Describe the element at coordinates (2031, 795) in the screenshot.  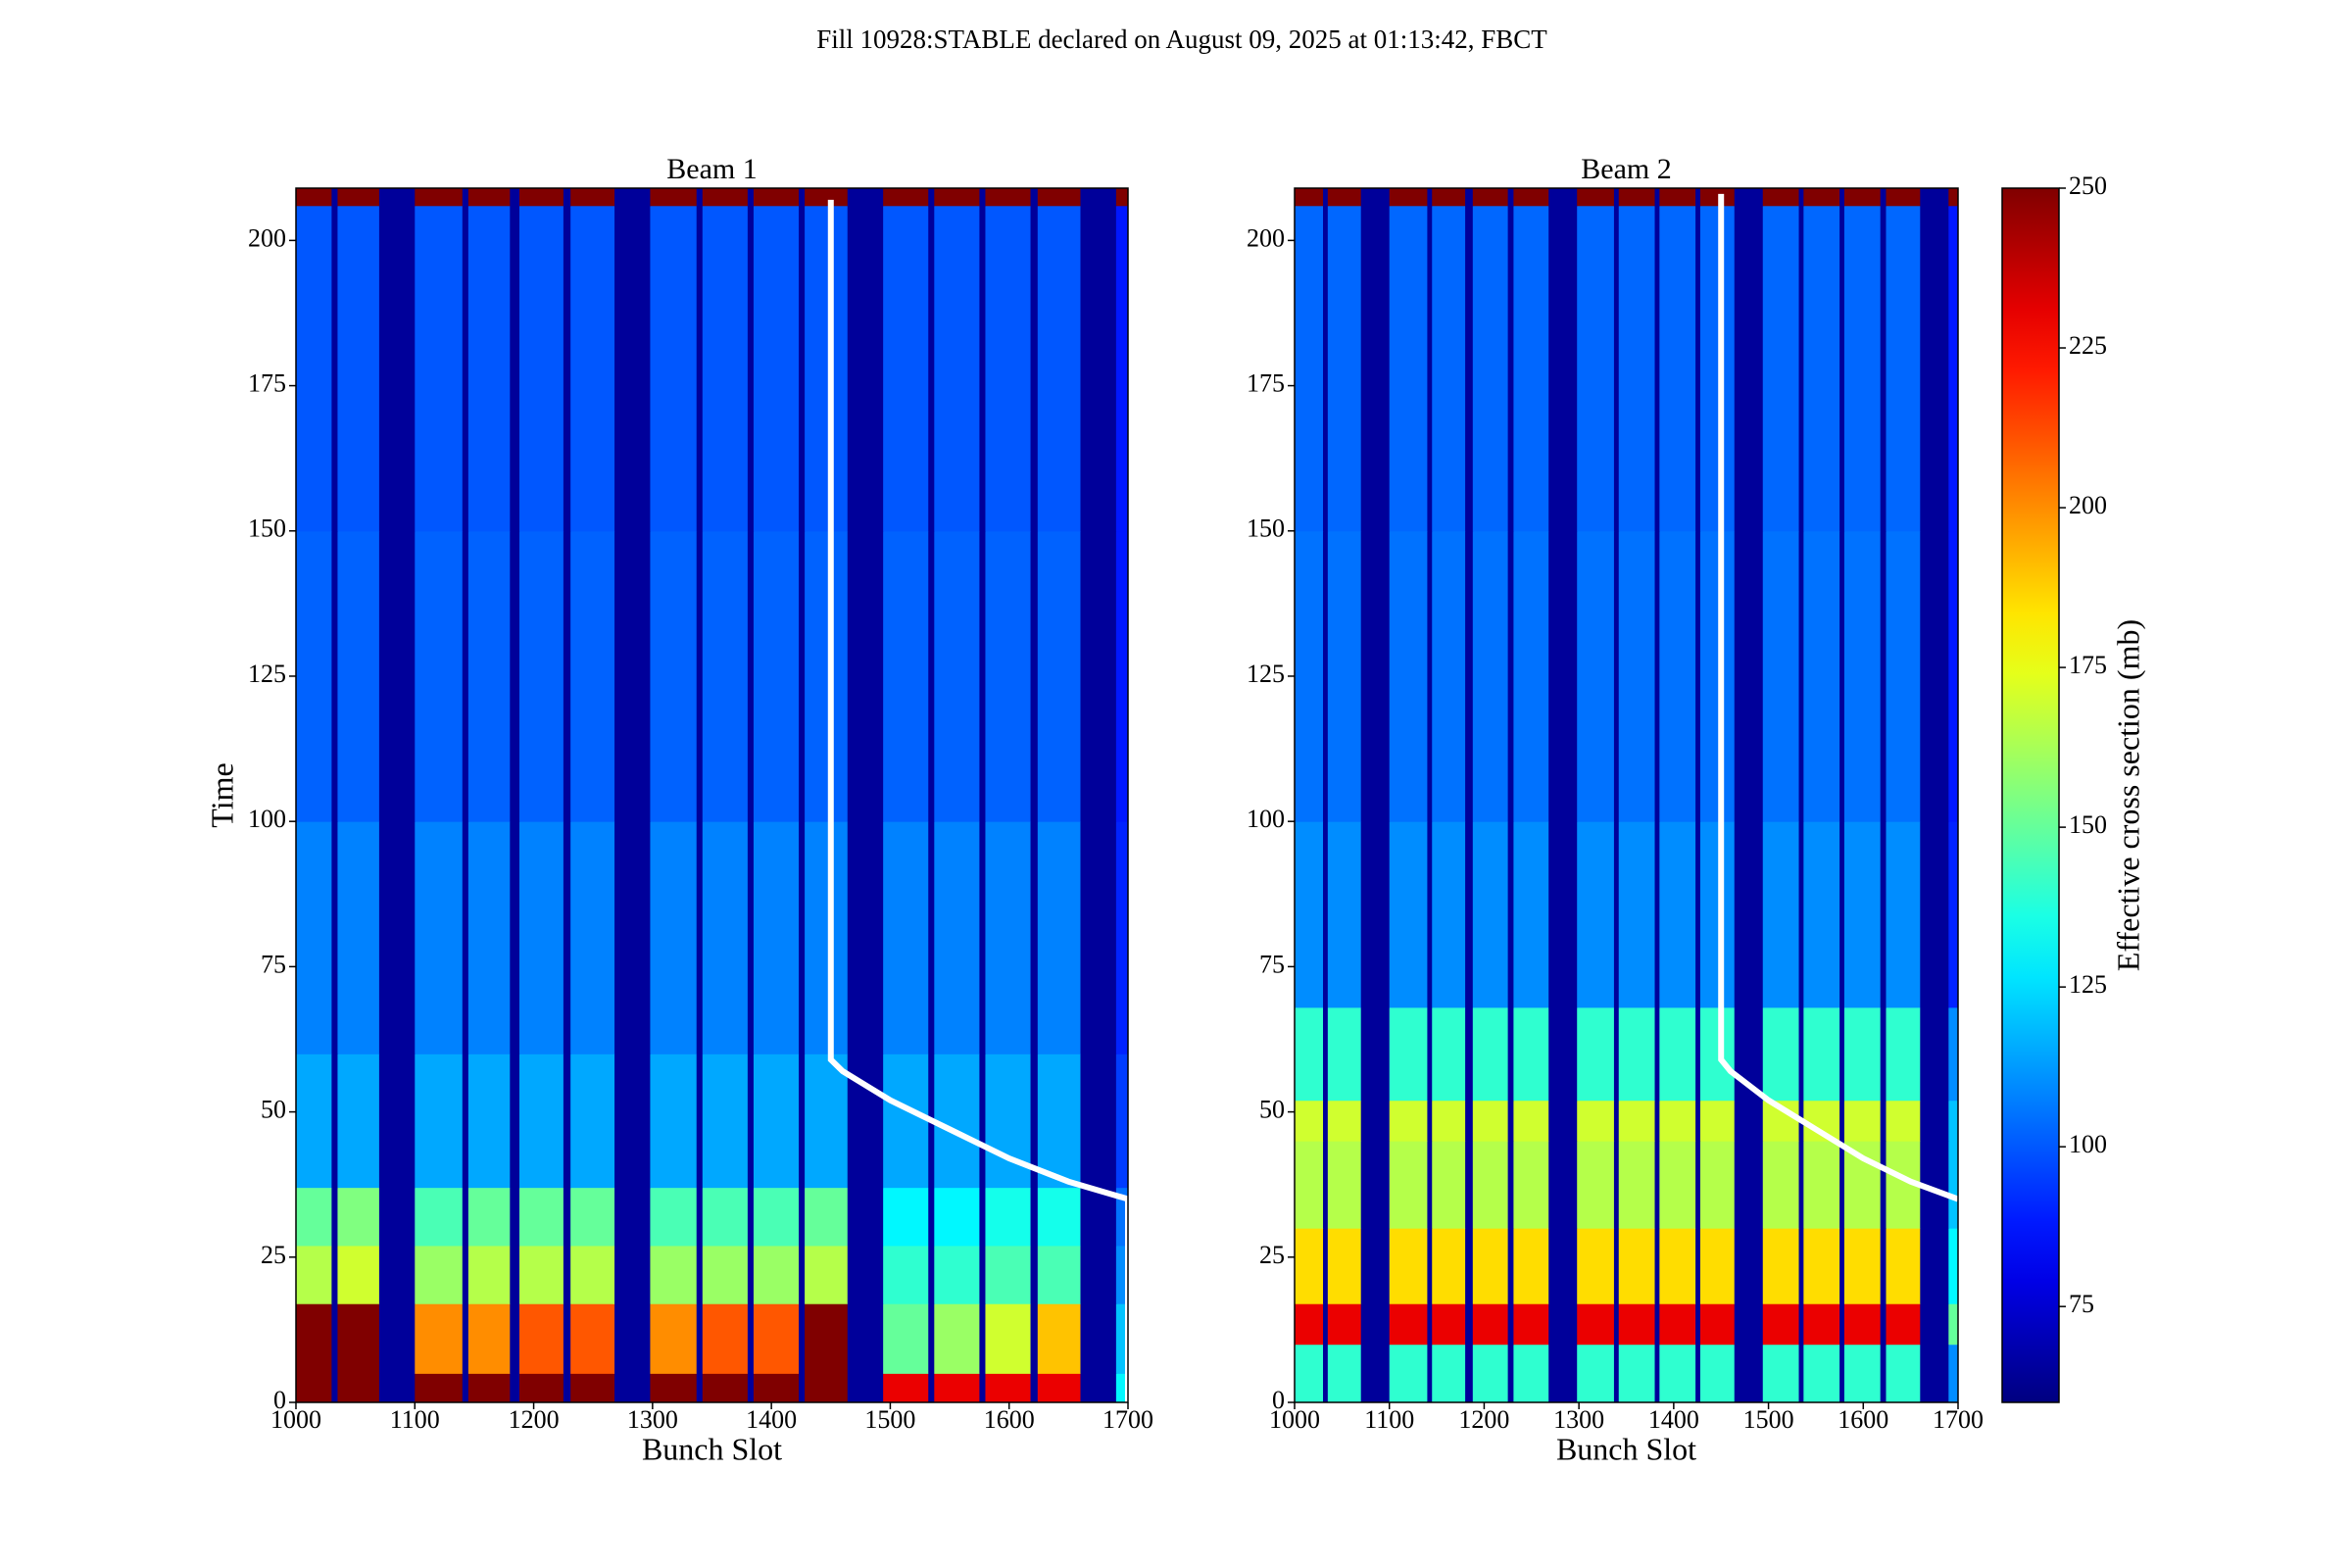
I see `colorbar` at that location.